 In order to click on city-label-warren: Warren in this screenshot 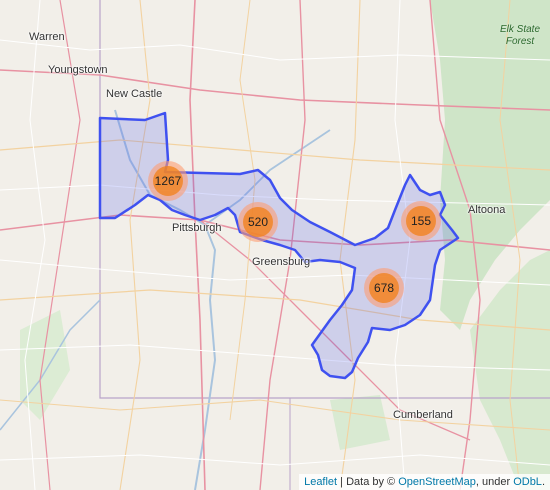, I will do `click(47, 37)`.